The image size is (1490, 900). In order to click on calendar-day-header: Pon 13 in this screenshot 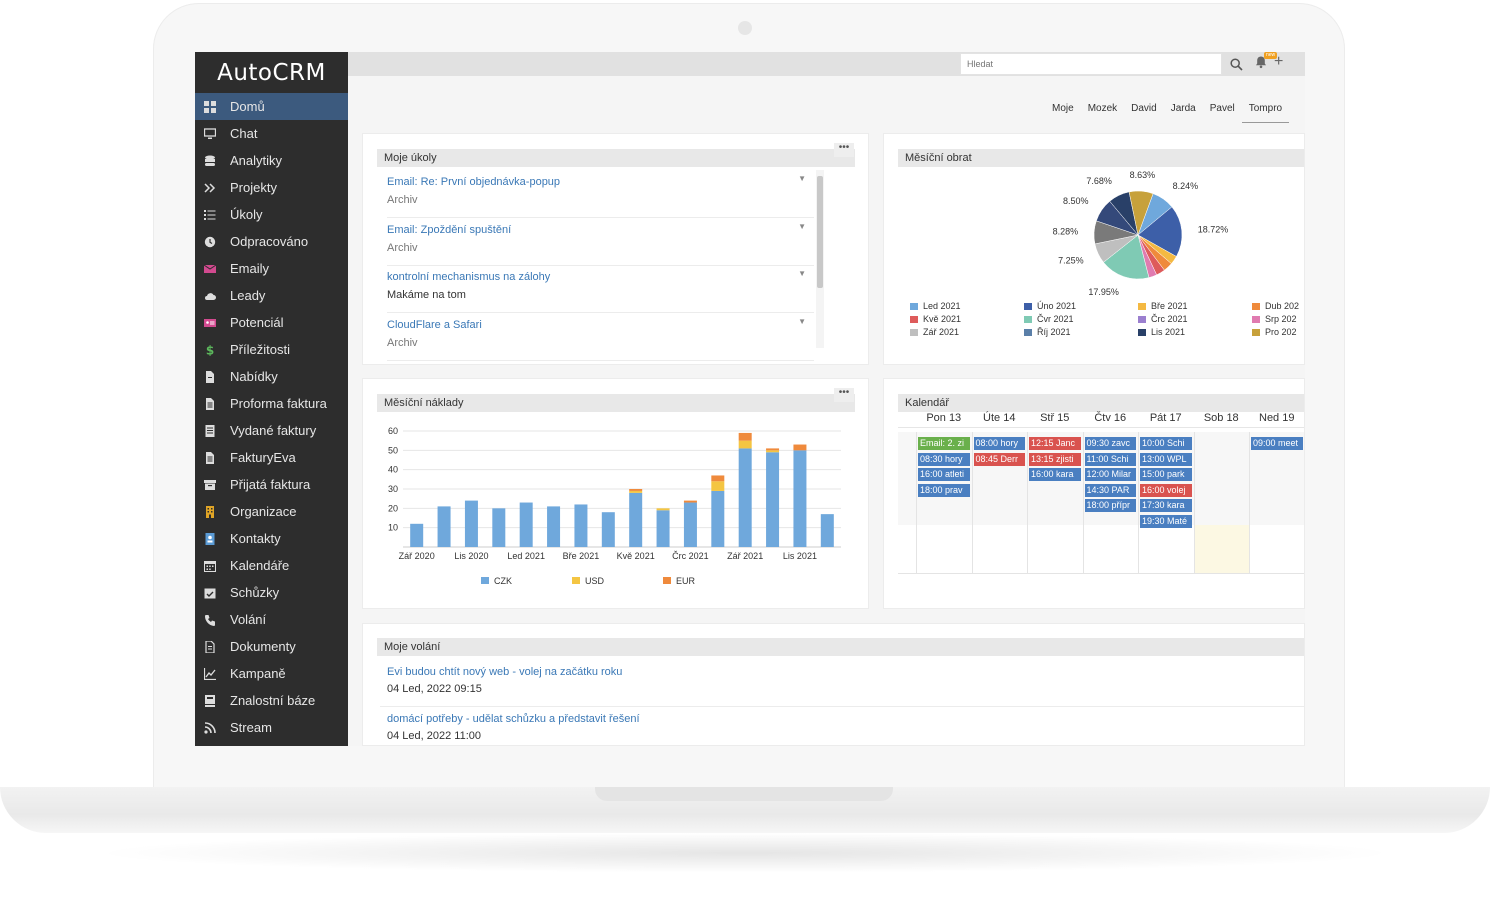, I will do `click(944, 418)`.